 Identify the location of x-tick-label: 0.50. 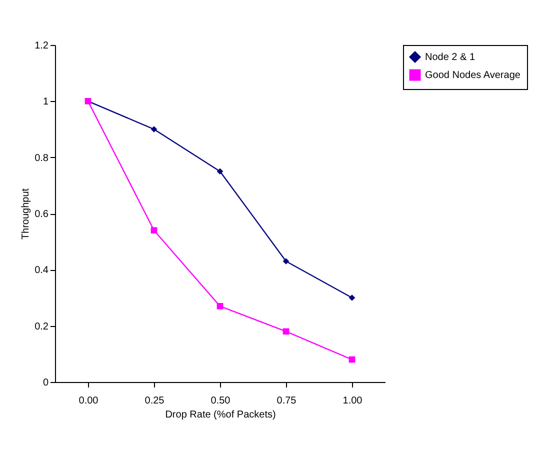
(220, 401).